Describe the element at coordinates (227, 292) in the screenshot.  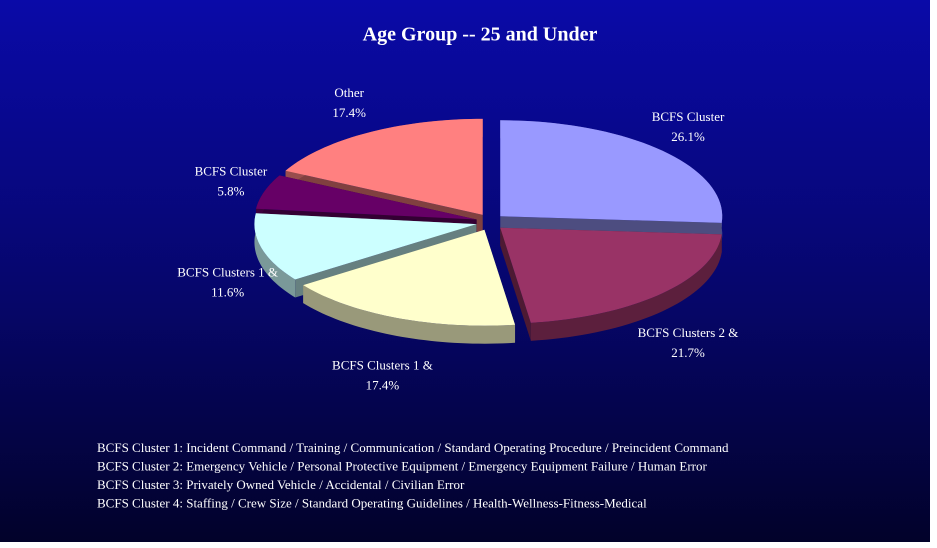
I see `slice-value-label: 11.6%` at that location.